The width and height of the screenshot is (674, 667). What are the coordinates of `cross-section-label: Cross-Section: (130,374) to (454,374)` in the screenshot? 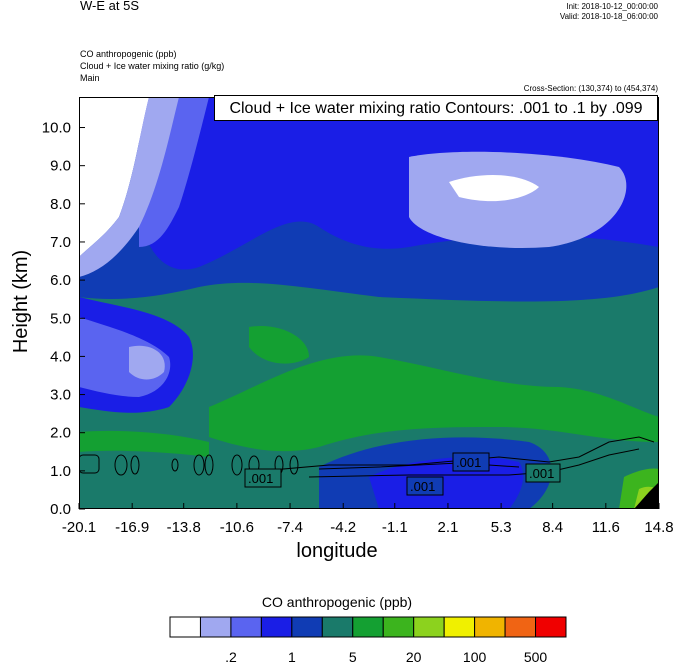 It's located at (590, 88).